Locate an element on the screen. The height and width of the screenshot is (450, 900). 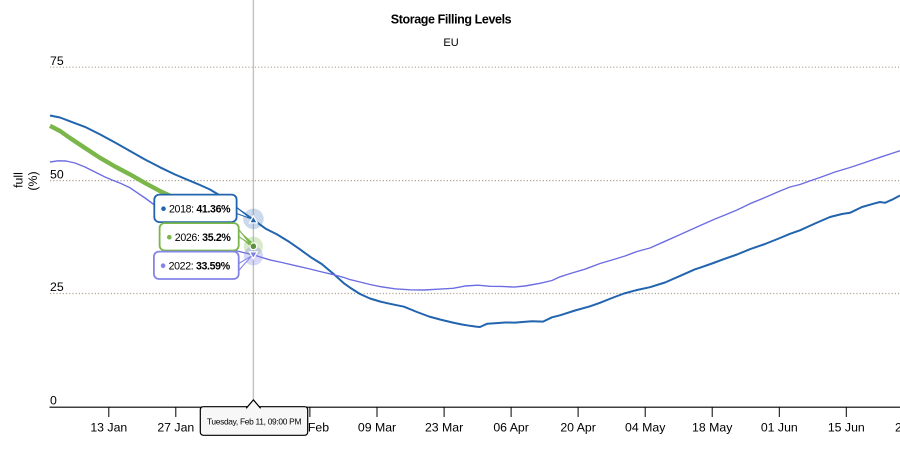
svg-text: full is located at coordinates (19, 180).